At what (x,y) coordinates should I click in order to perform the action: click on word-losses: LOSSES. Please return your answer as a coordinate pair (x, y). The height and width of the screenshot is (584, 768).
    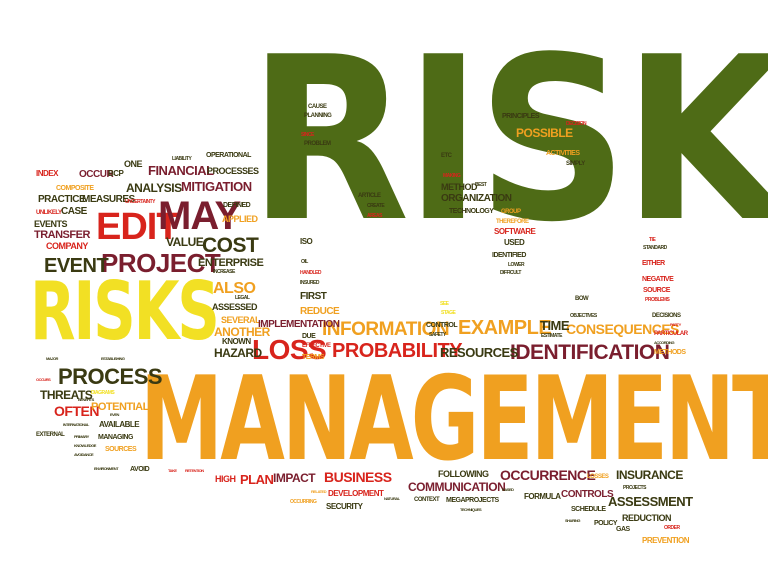
    Looking at the image, I should click on (598, 477).